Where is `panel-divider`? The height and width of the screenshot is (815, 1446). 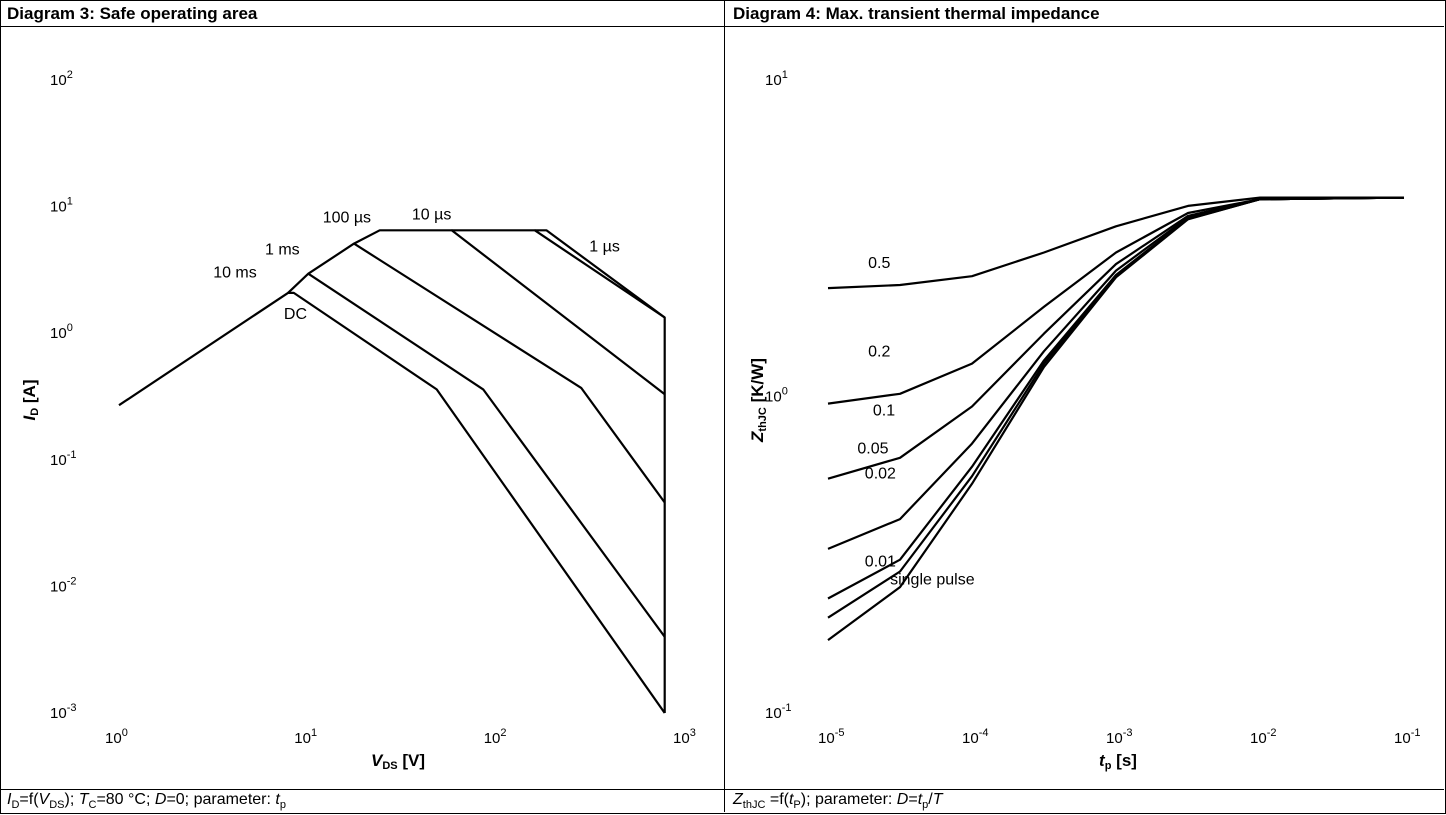 panel-divider is located at coordinates (724, 406).